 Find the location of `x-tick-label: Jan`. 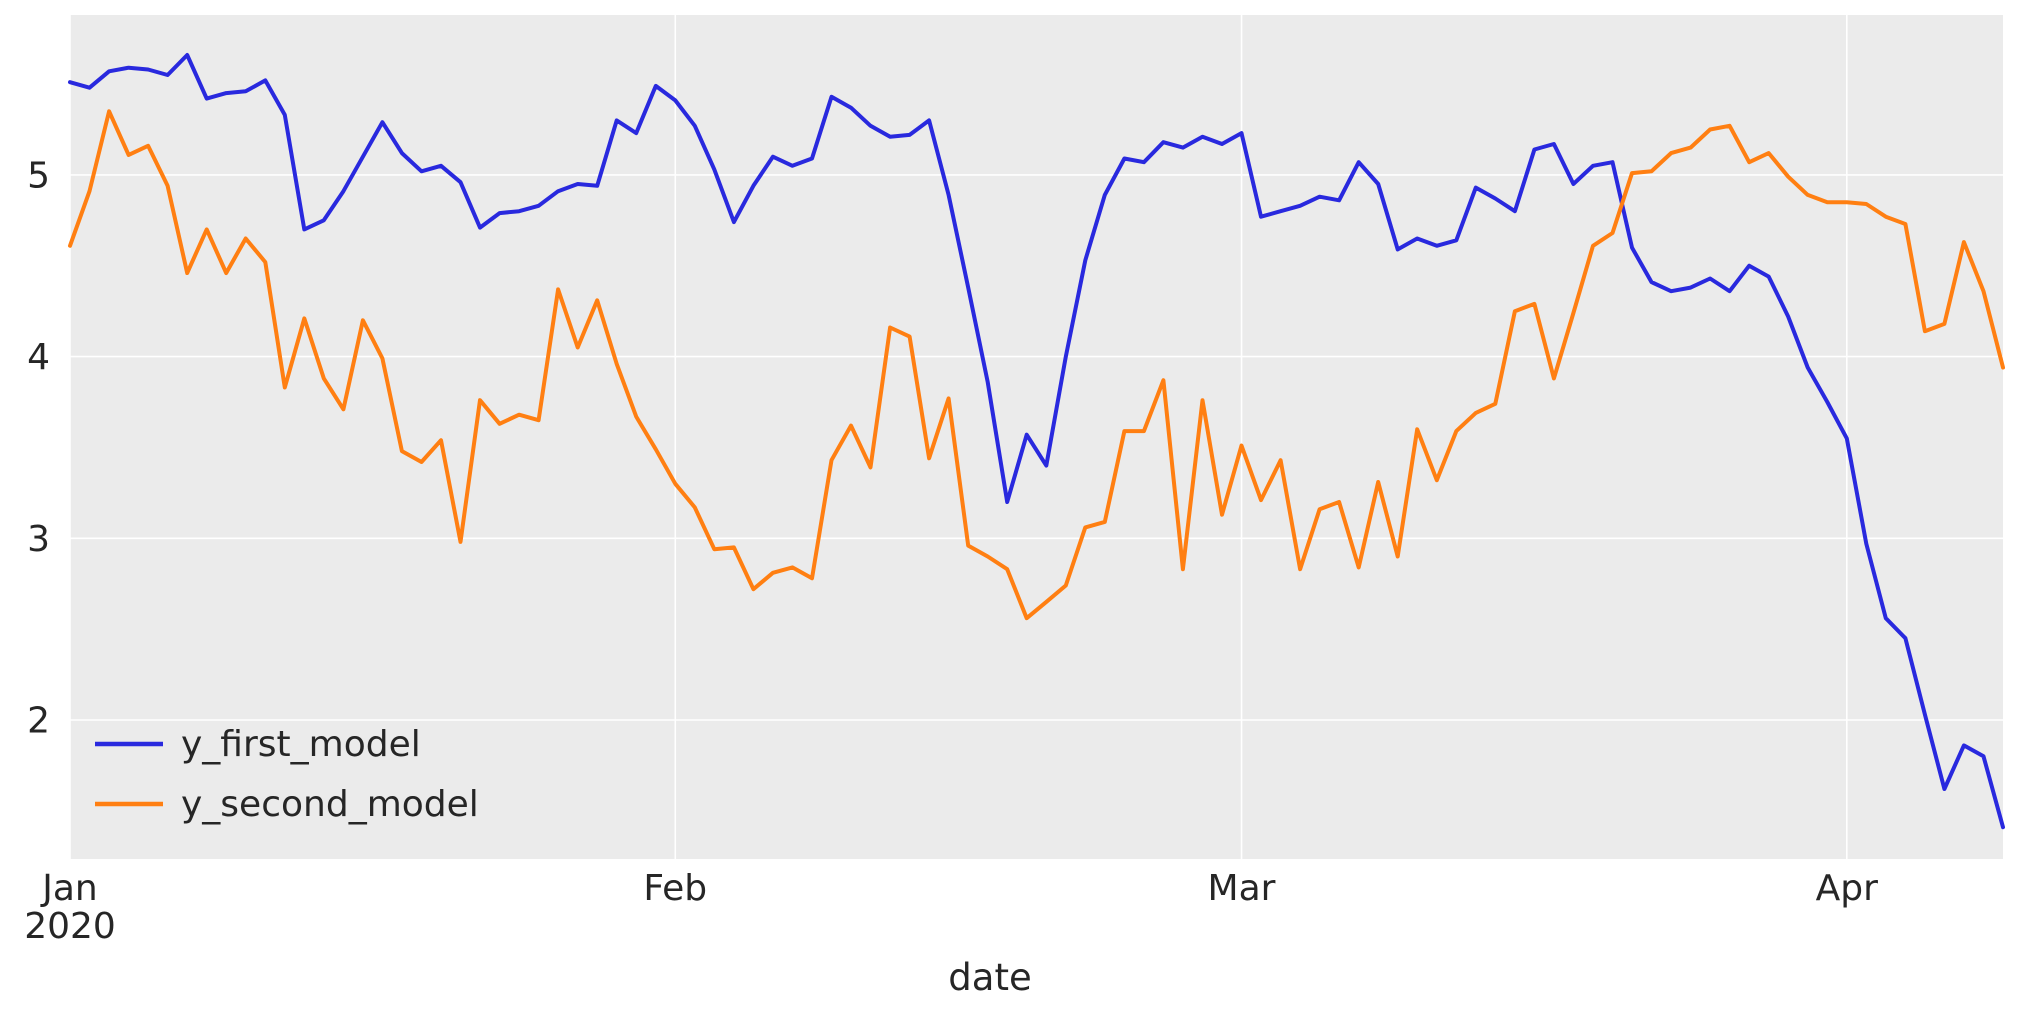

x-tick-label: Jan is located at coordinates (69, 888).